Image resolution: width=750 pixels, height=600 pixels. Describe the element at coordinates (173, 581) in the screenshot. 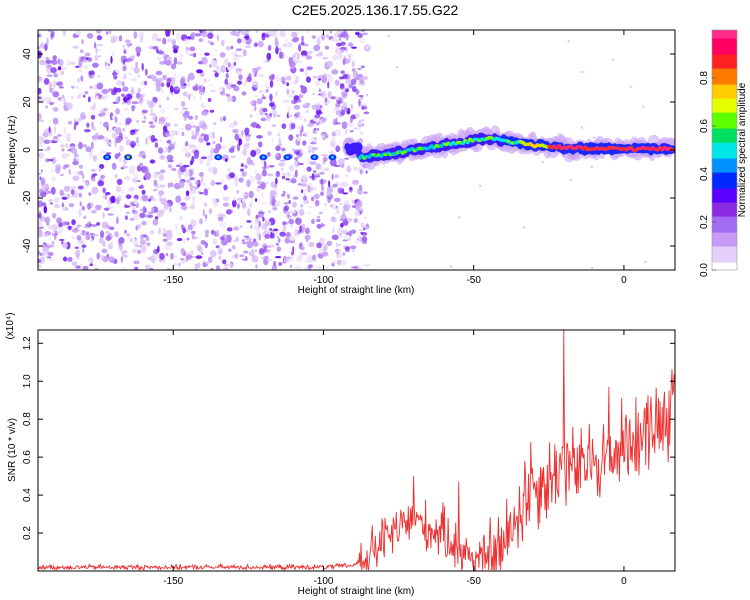

I see `x-tick-label: -150` at that location.